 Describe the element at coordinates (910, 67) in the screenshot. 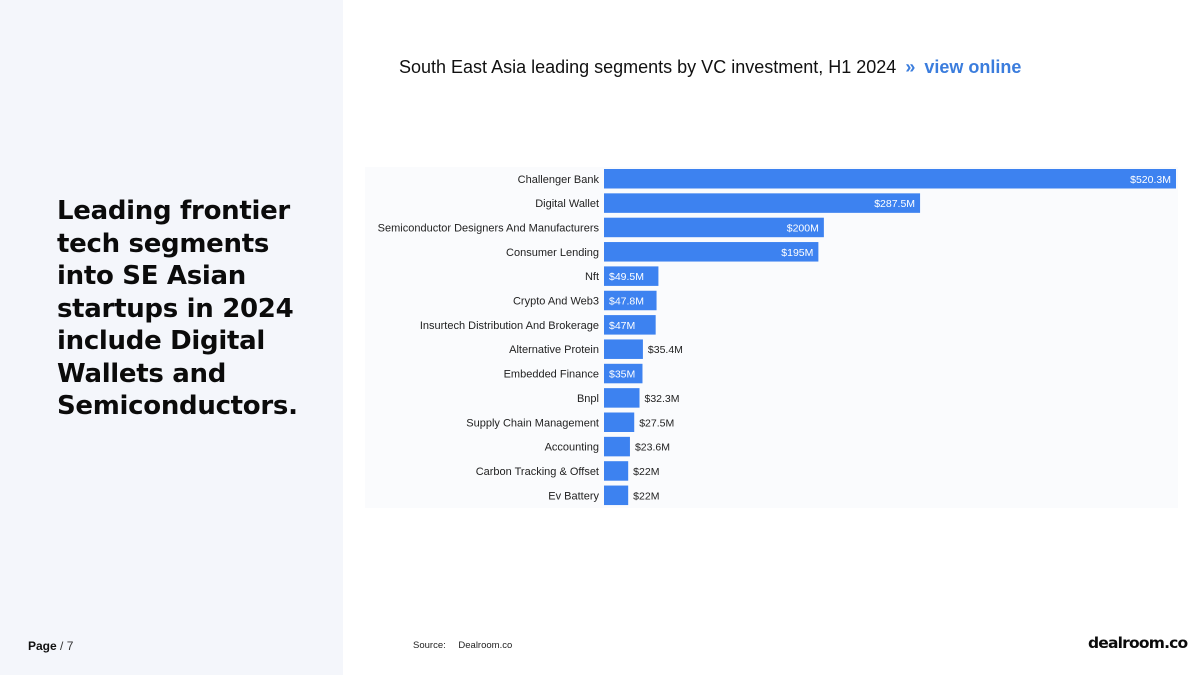

I see `chevron-right-icon: »` at that location.